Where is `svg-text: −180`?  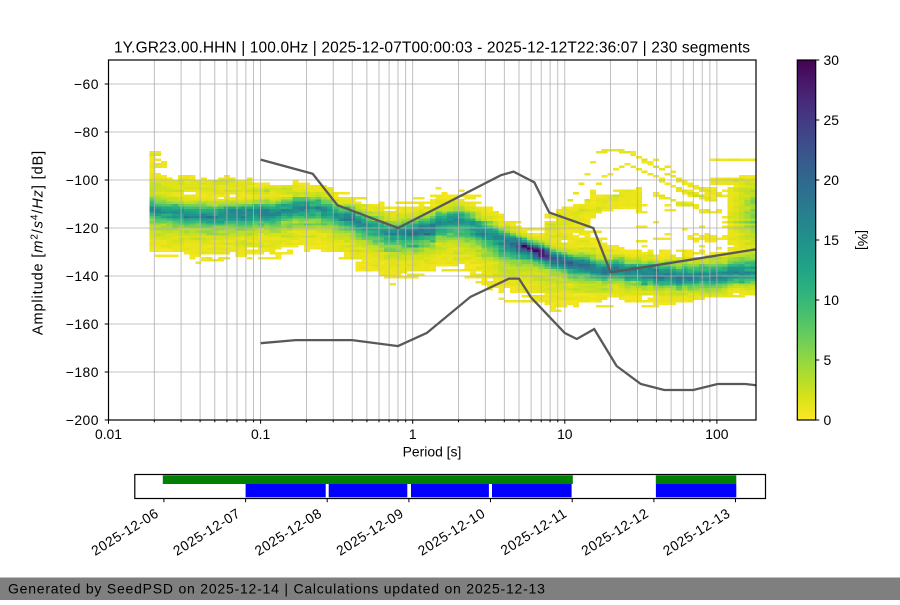 svg-text: −180 is located at coordinates (82, 372).